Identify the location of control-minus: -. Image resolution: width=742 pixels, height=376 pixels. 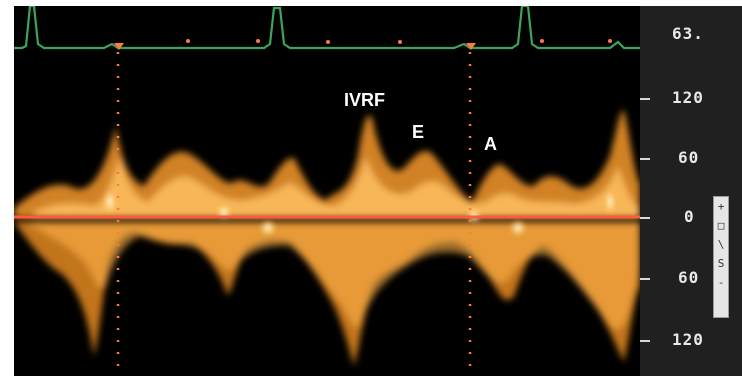
(721, 282).